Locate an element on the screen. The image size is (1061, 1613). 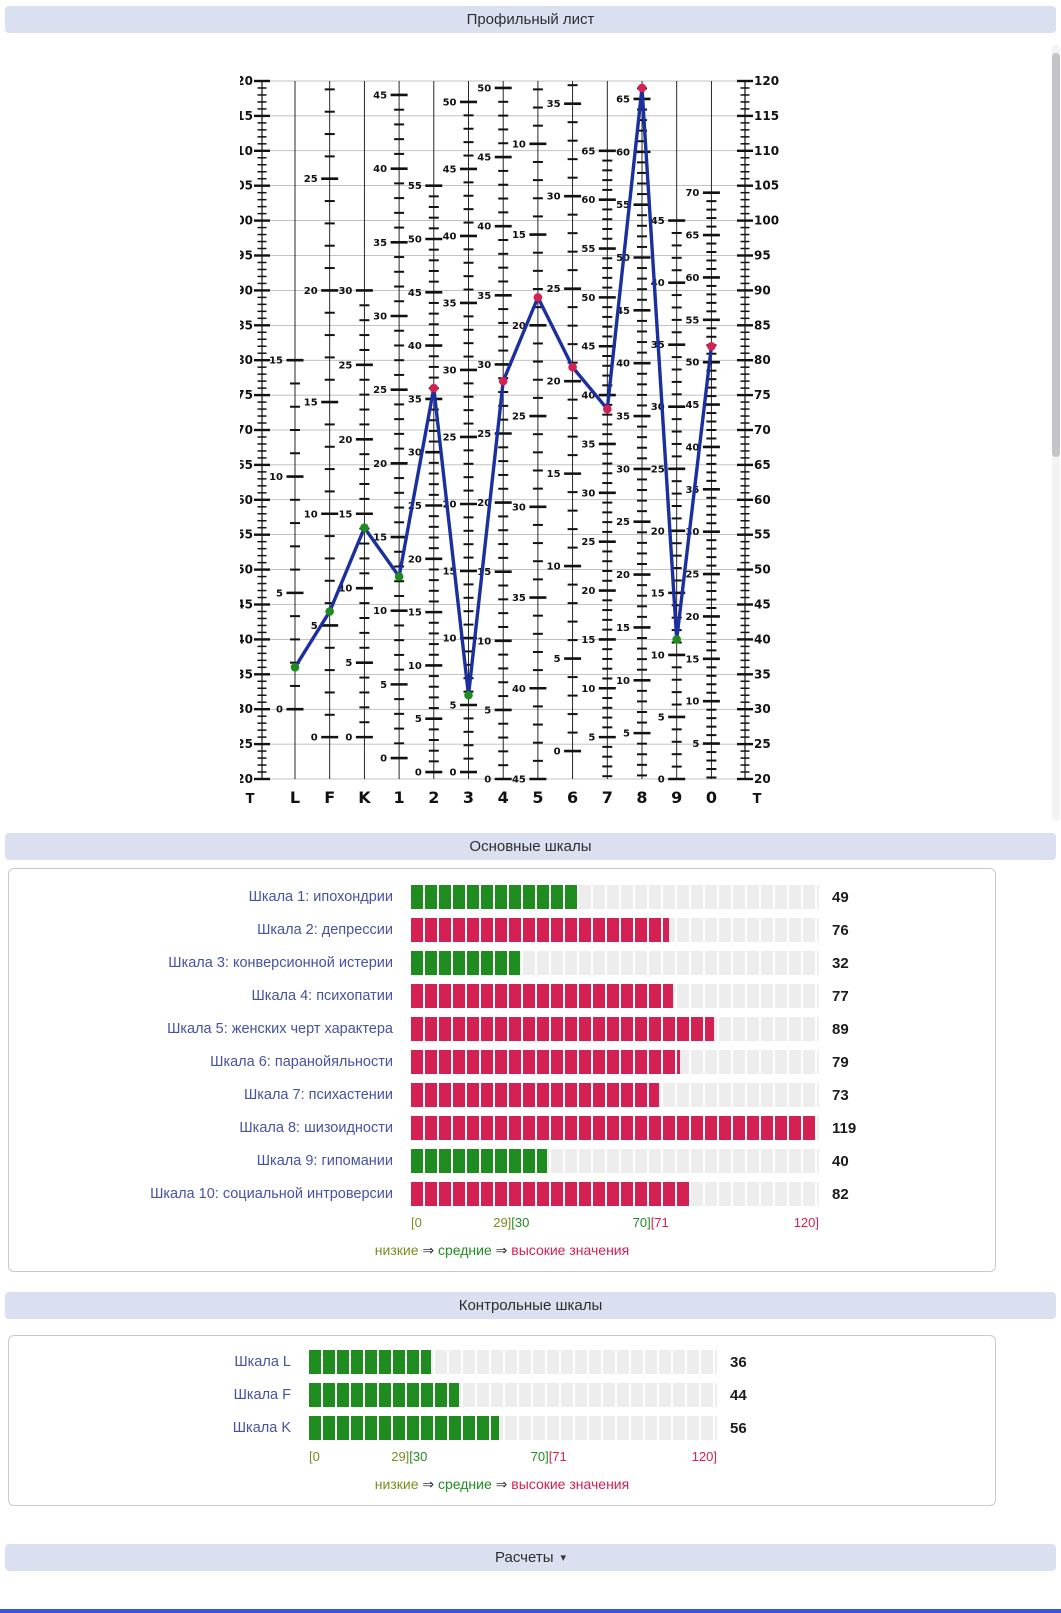
scale-value: 77 is located at coordinates (840, 996).